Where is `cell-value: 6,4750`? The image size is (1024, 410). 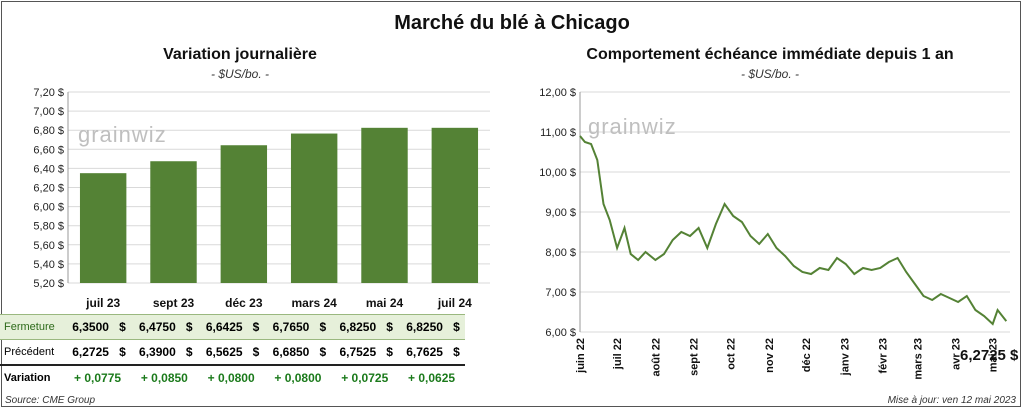
cell-value: 6,4750 is located at coordinates (157, 327).